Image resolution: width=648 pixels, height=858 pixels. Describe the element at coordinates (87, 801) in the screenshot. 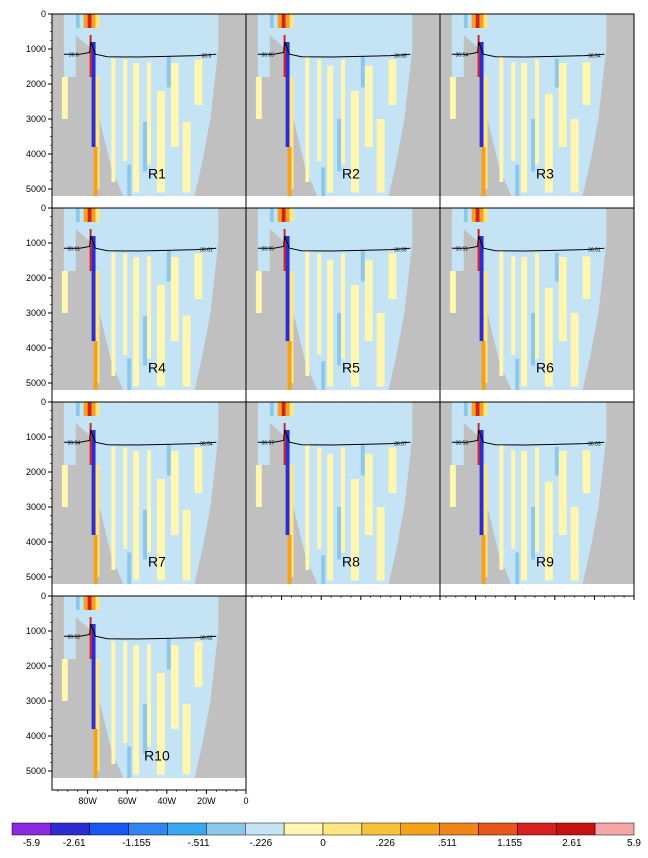

I see `x-tick-label: 80W` at that location.